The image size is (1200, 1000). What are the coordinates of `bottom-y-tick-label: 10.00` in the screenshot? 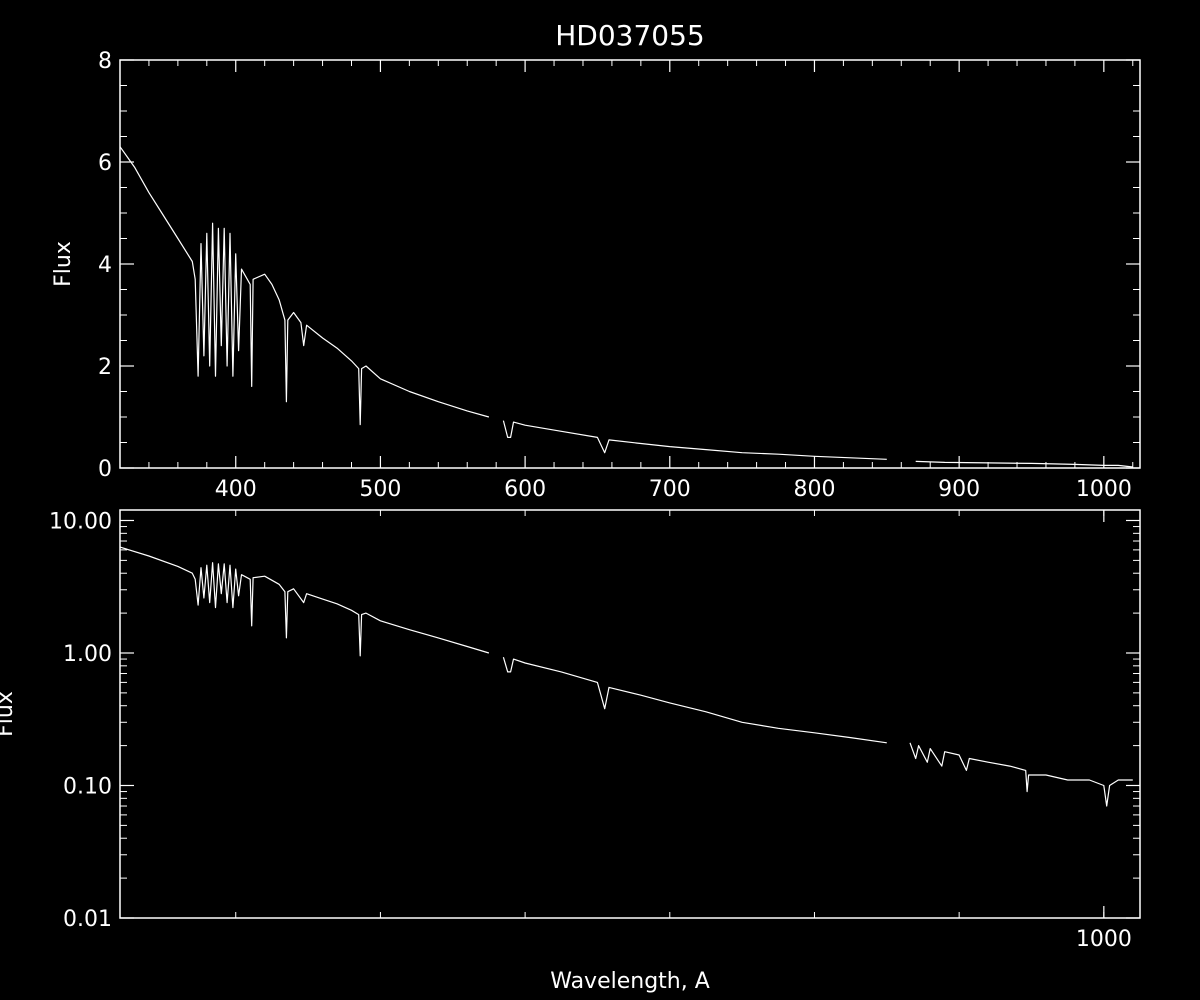 It's located at (80, 521).